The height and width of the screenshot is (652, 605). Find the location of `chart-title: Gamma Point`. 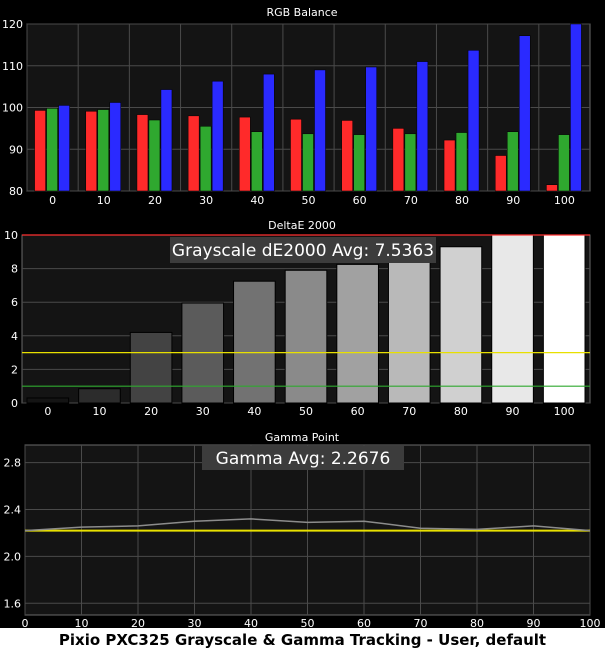

chart-title: Gamma Point is located at coordinates (302, 437).